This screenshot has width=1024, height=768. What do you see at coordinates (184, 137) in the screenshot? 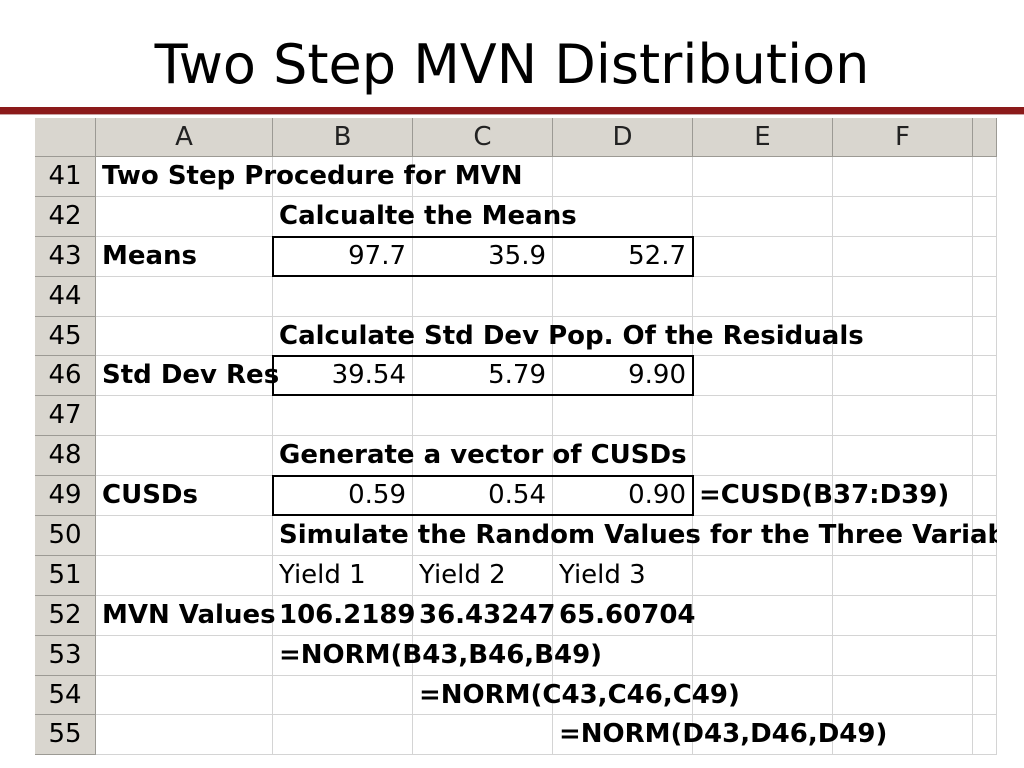
I see `column-header-a: A` at bounding box center [184, 137].